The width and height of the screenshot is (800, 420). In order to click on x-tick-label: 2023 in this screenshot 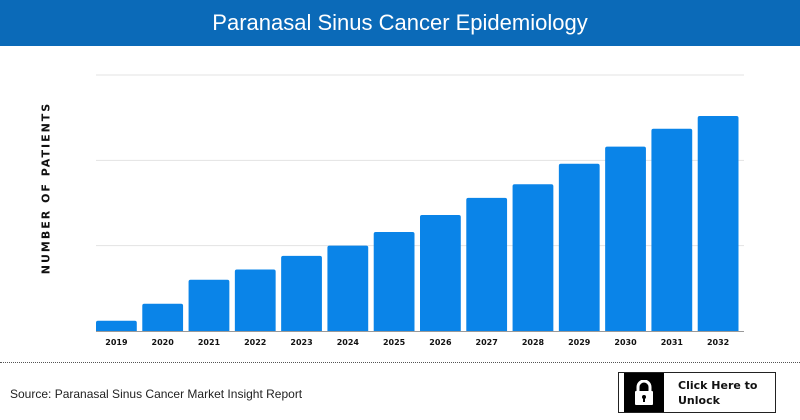, I will do `click(301, 342)`.